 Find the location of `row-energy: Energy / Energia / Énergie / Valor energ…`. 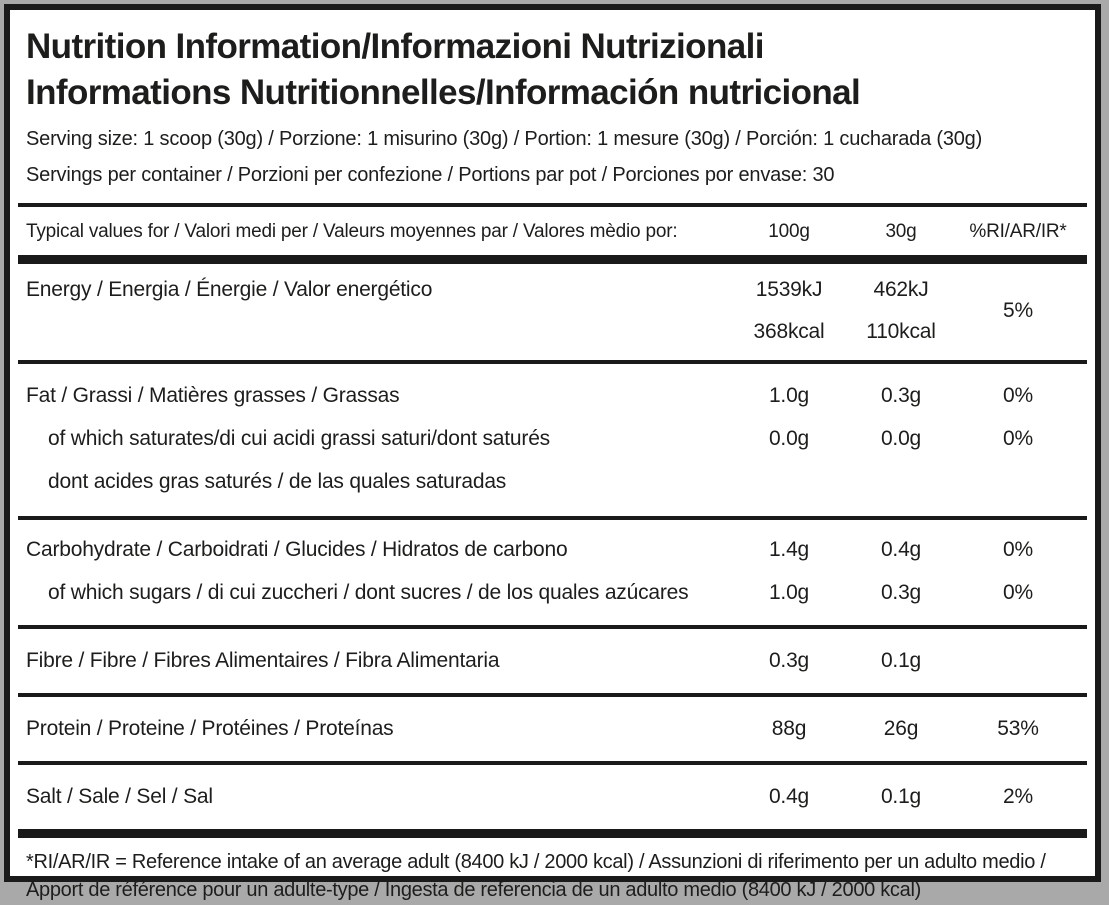

row-energy: Energy / Energia / Énergie / Valor energ… is located at coordinates (552, 312).